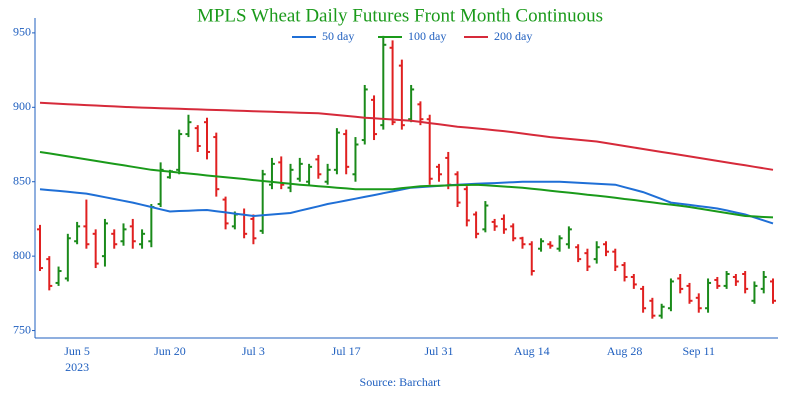 Image resolution: width=800 pixels, height=400 pixels. I want to click on y-tick-label: 950, so click(22, 32).